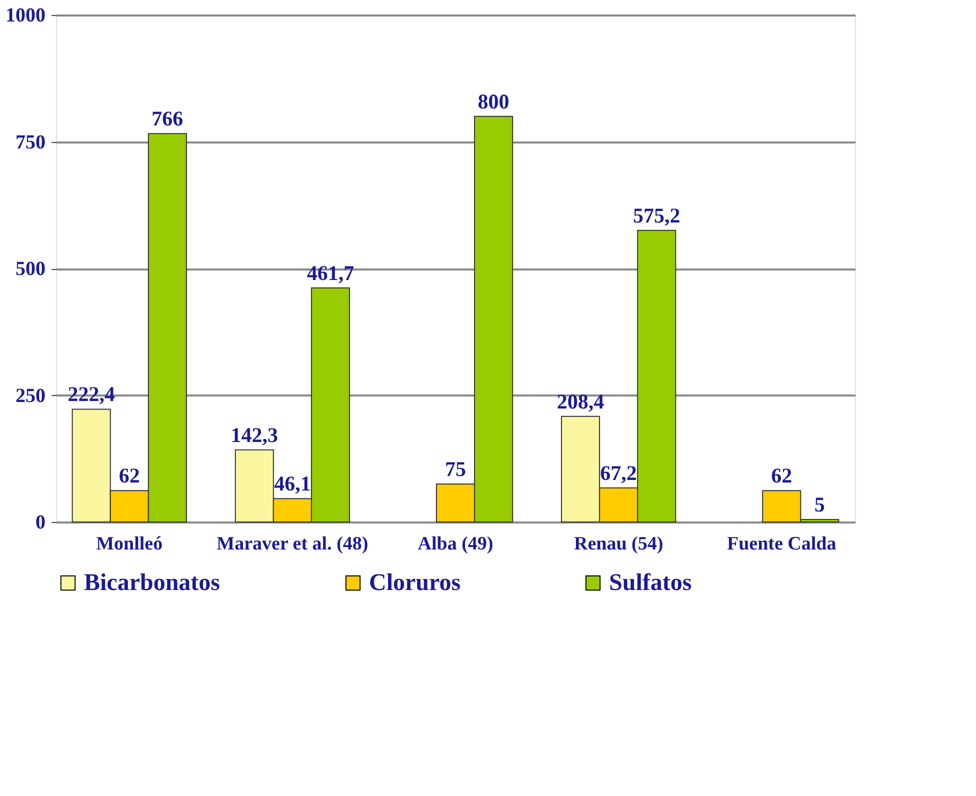 The height and width of the screenshot is (796, 976). I want to click on x-tick-label: Renau (54), so click(619, 544).